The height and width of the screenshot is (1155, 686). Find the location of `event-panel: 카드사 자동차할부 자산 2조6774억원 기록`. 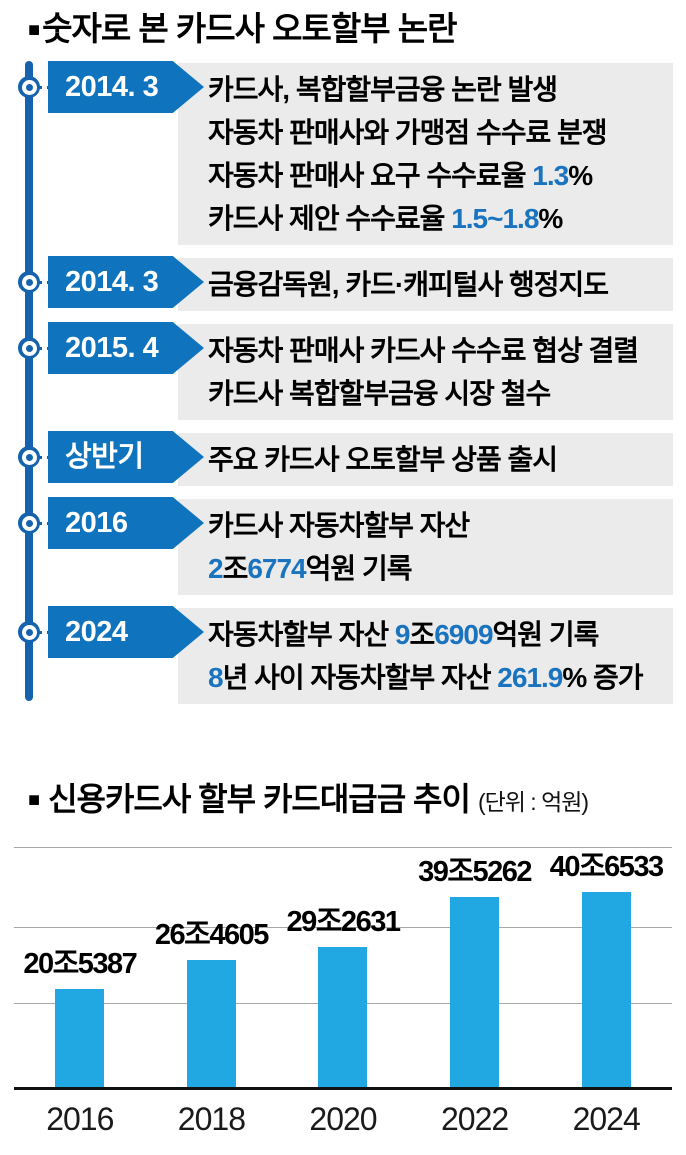

event-panel: 카드사 자동차할부 자산 2조6774억원 기록 is located at coordinates (425, 547).